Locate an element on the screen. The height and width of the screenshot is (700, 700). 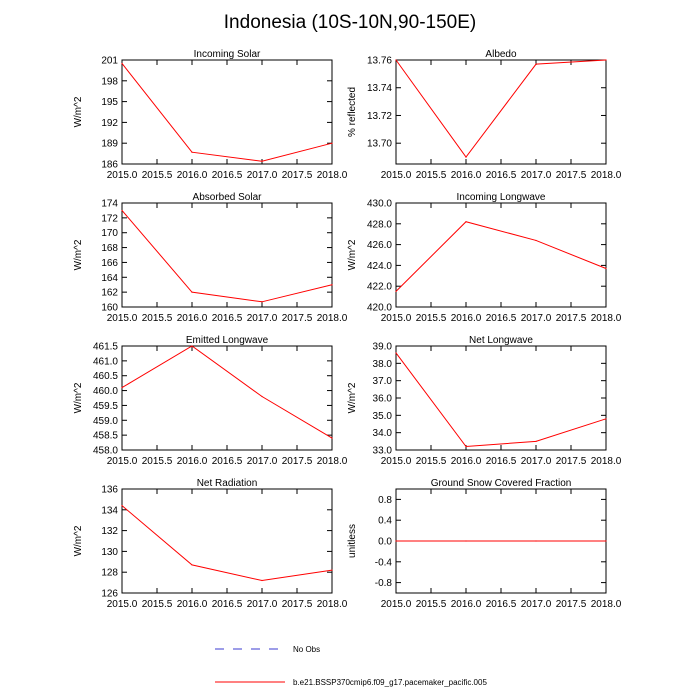
panel-title: Absorbed Solar is located at coordinates (228, 197).